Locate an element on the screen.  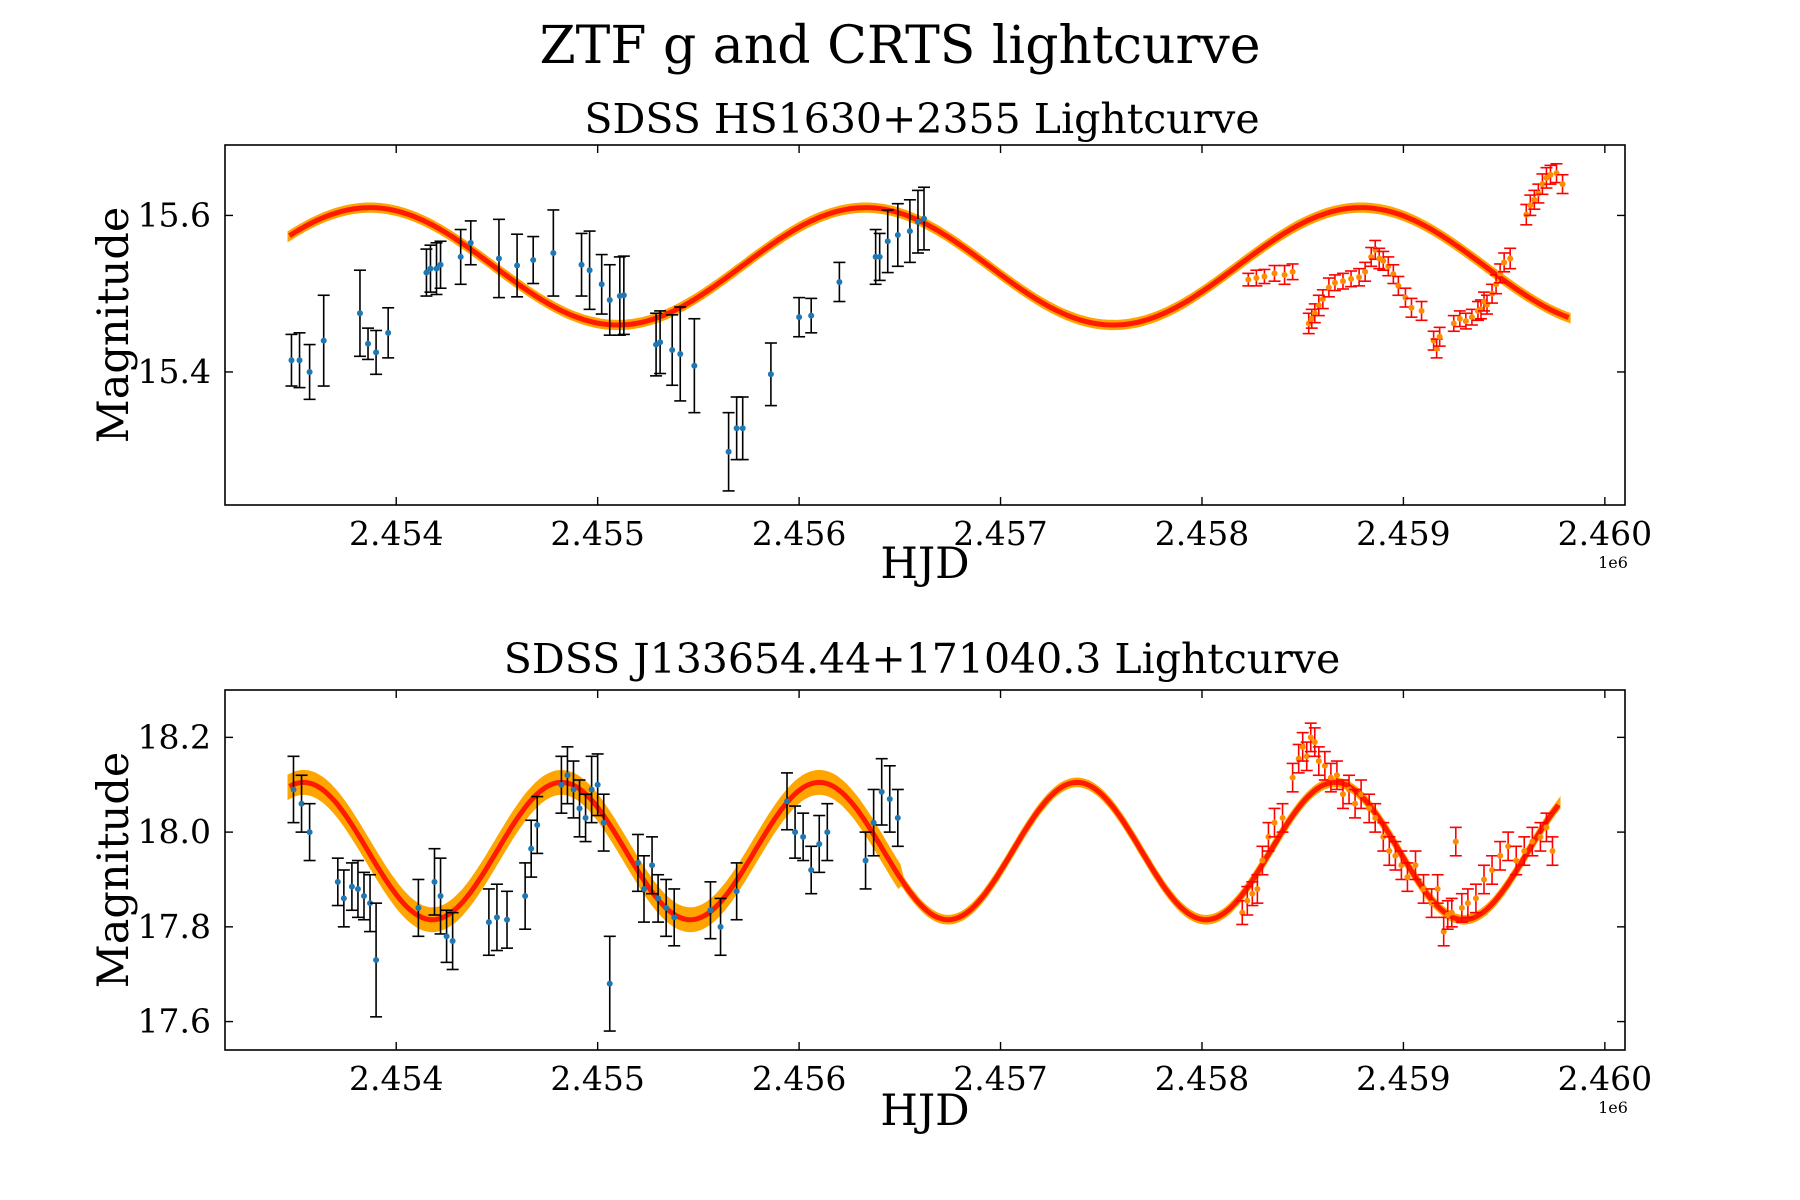
figure-title: ZTF g and CRTS lightcurve is located at coordinates (900, 46).